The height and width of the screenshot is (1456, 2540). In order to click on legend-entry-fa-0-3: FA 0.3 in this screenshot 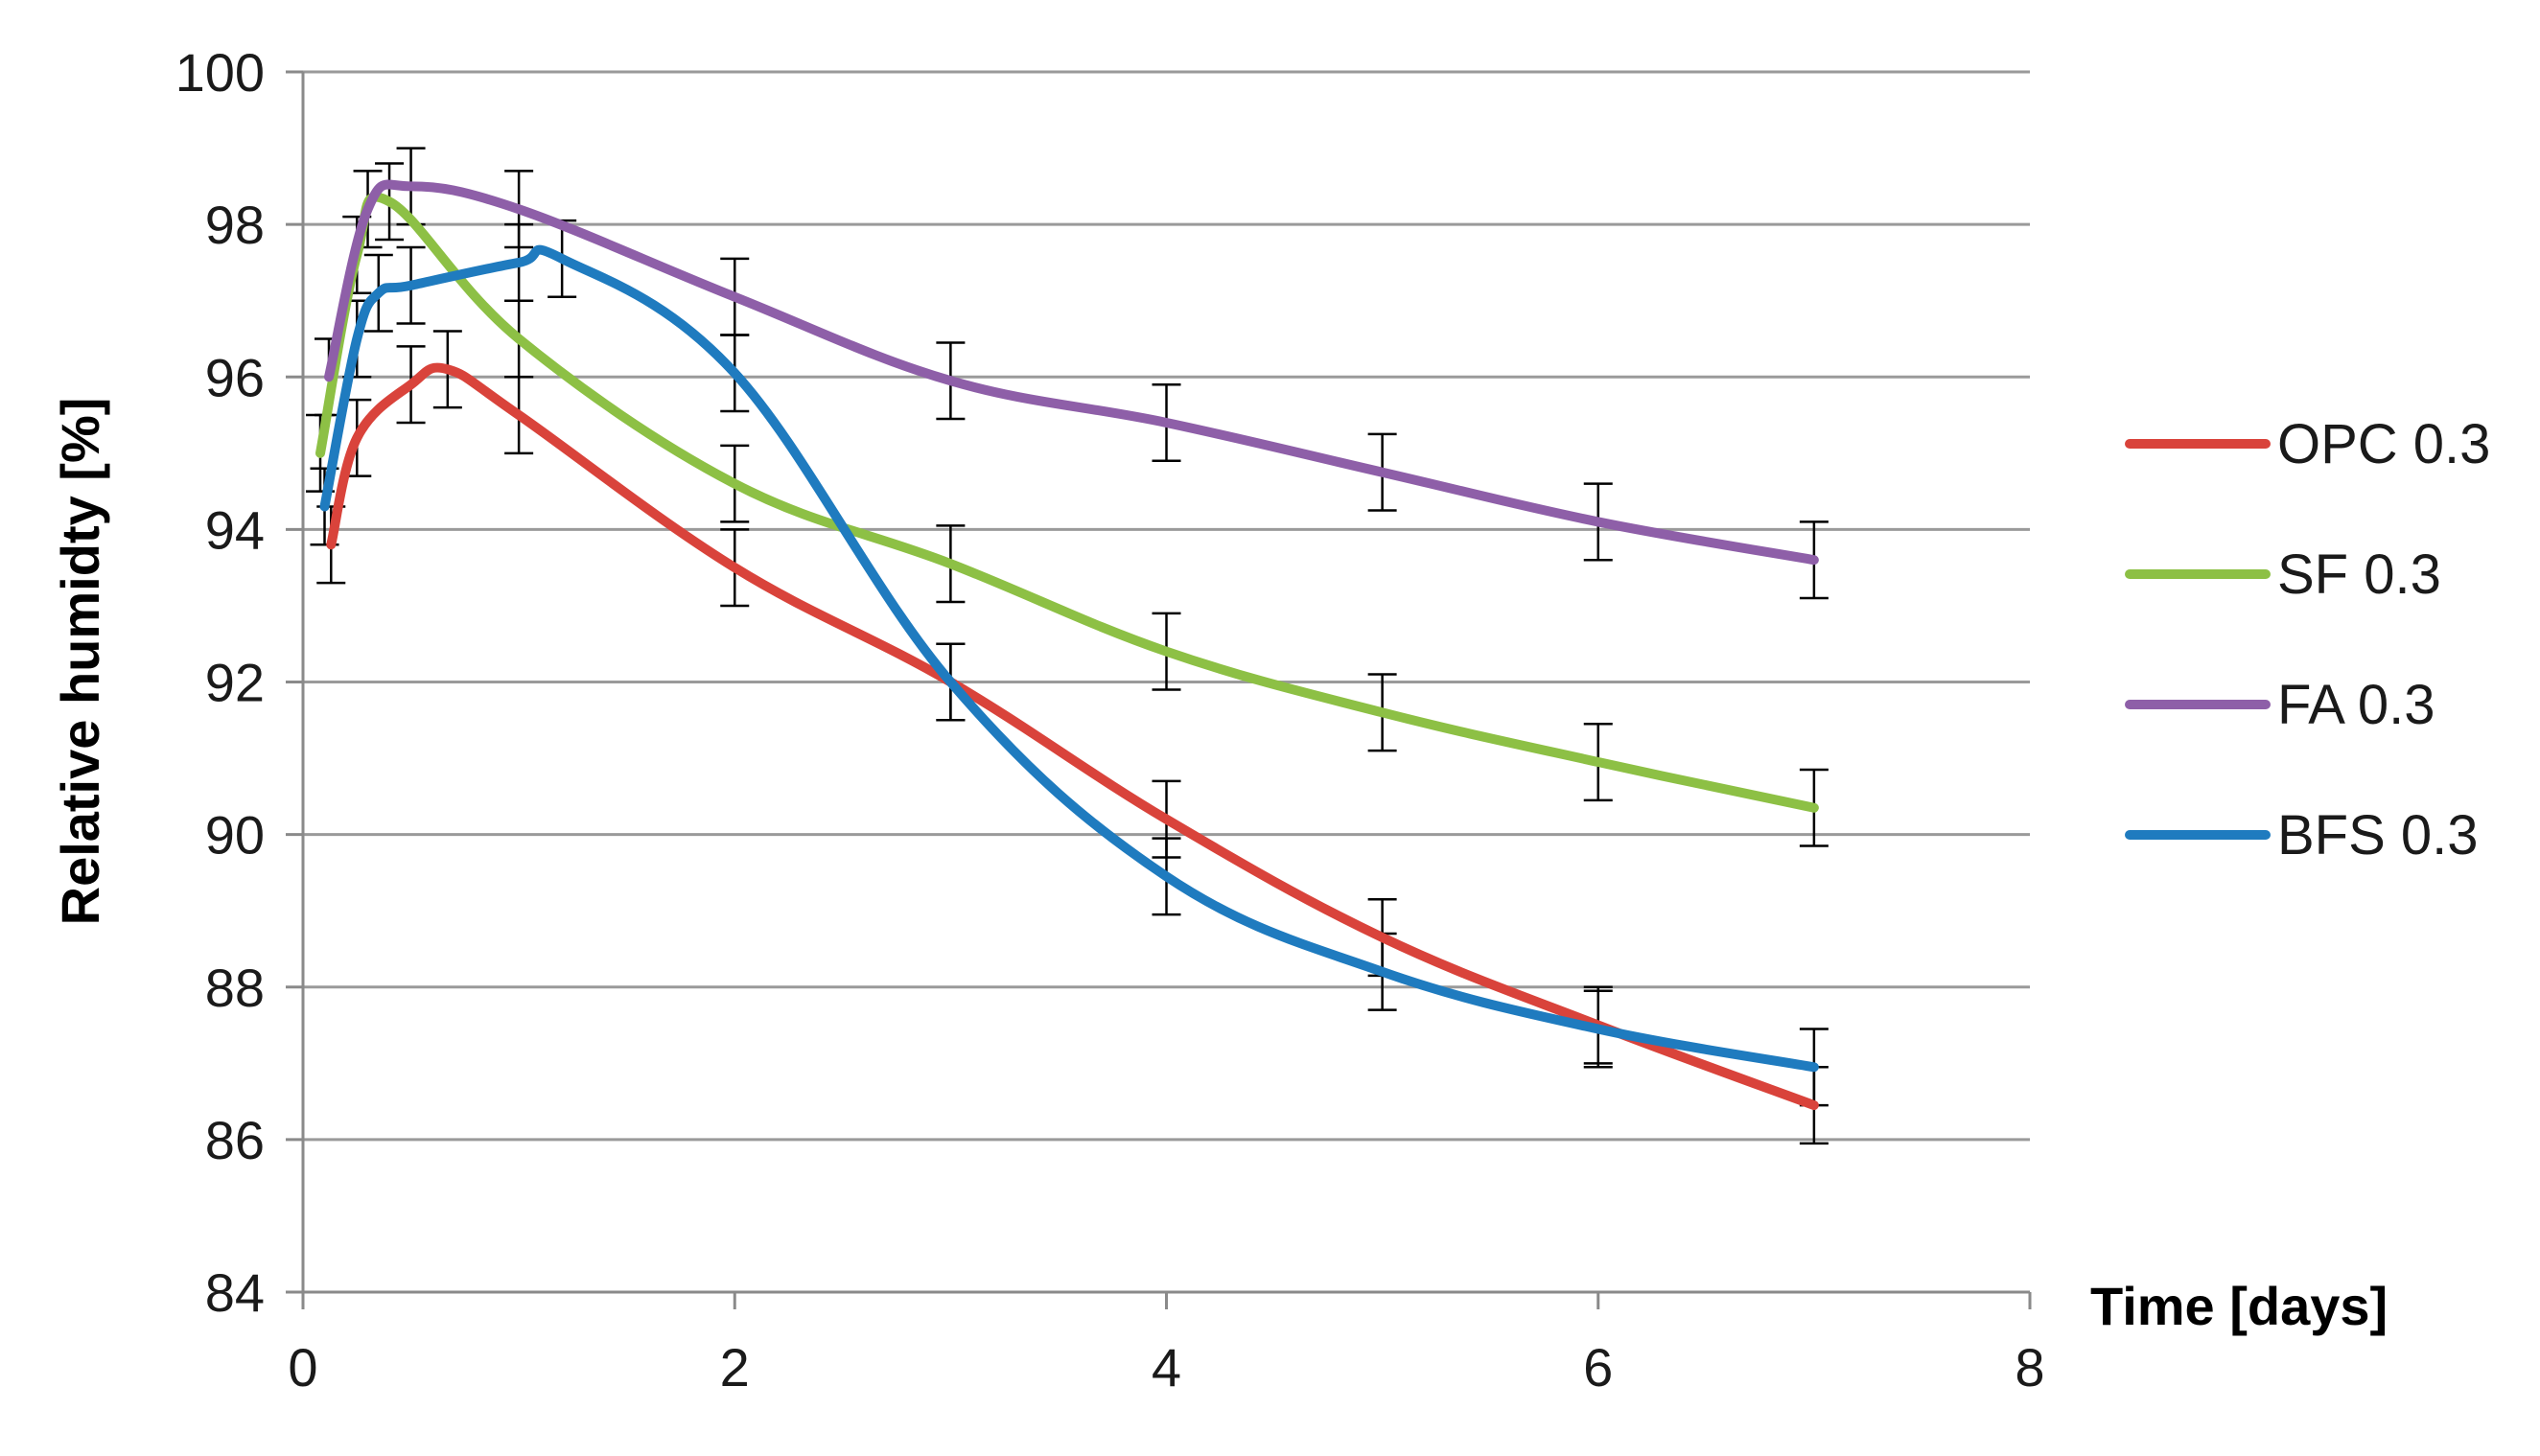, I will do `click(2280, 705)`.